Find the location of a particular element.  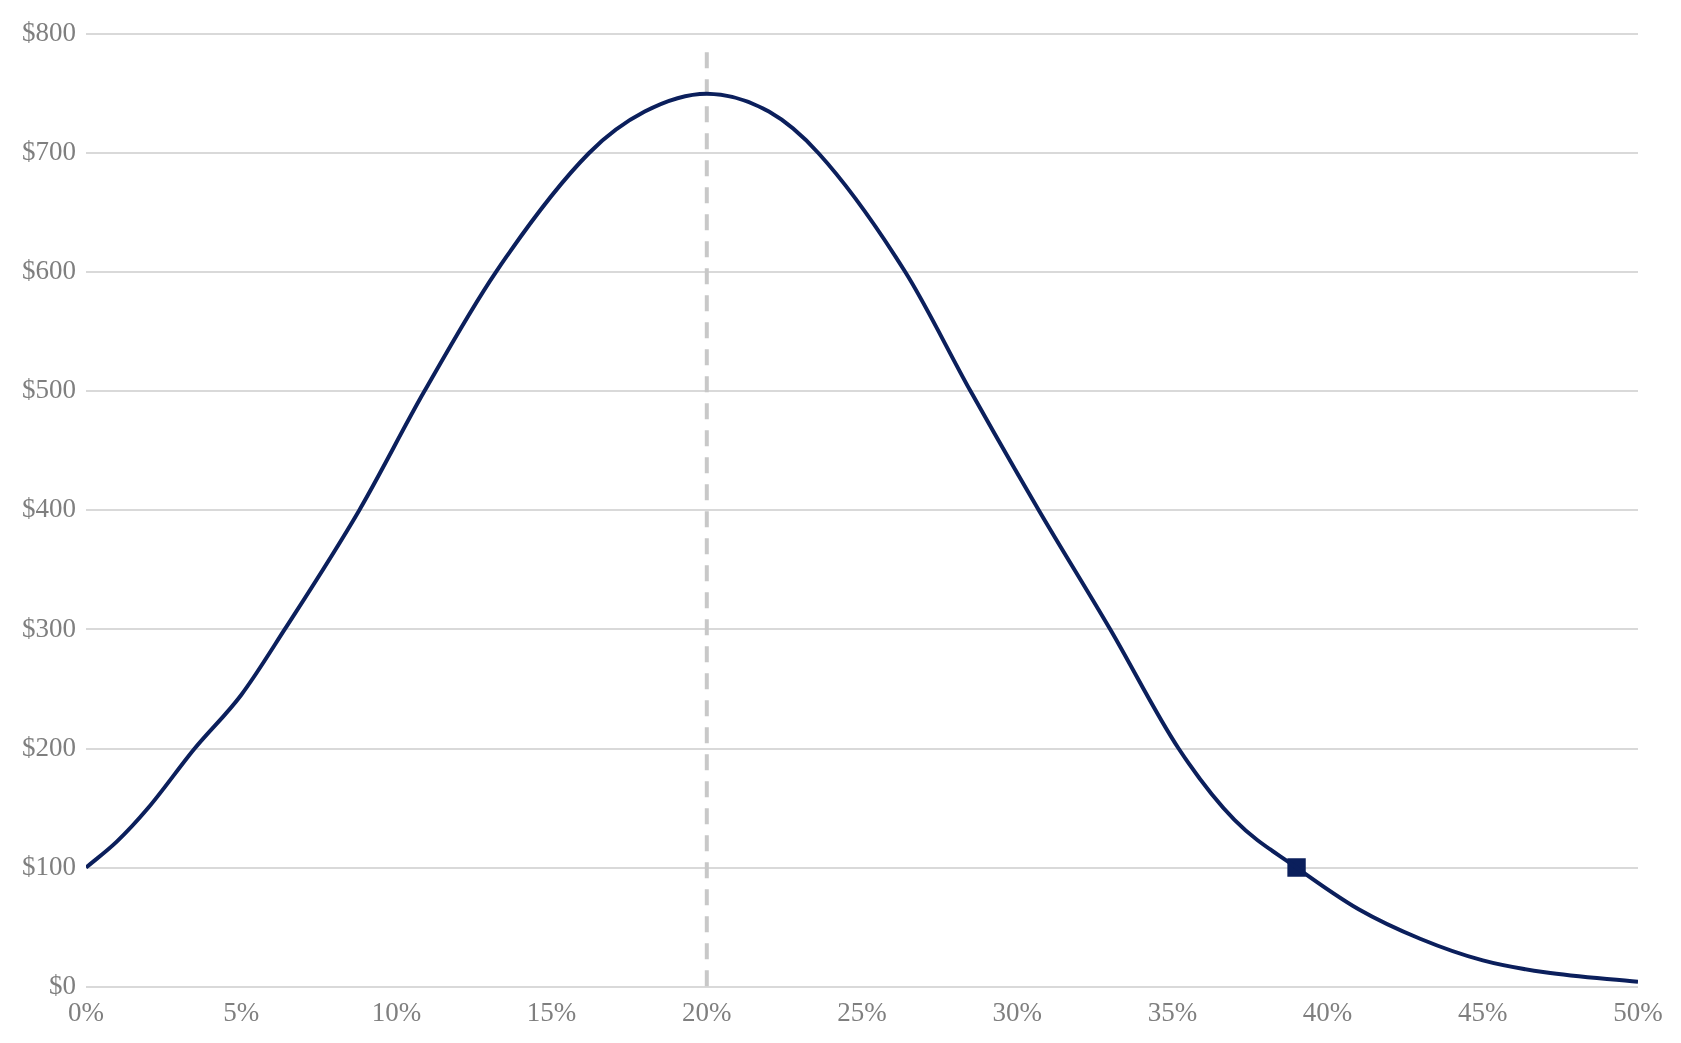

y-tick-label: $100 is located at coordinates (49, 865).